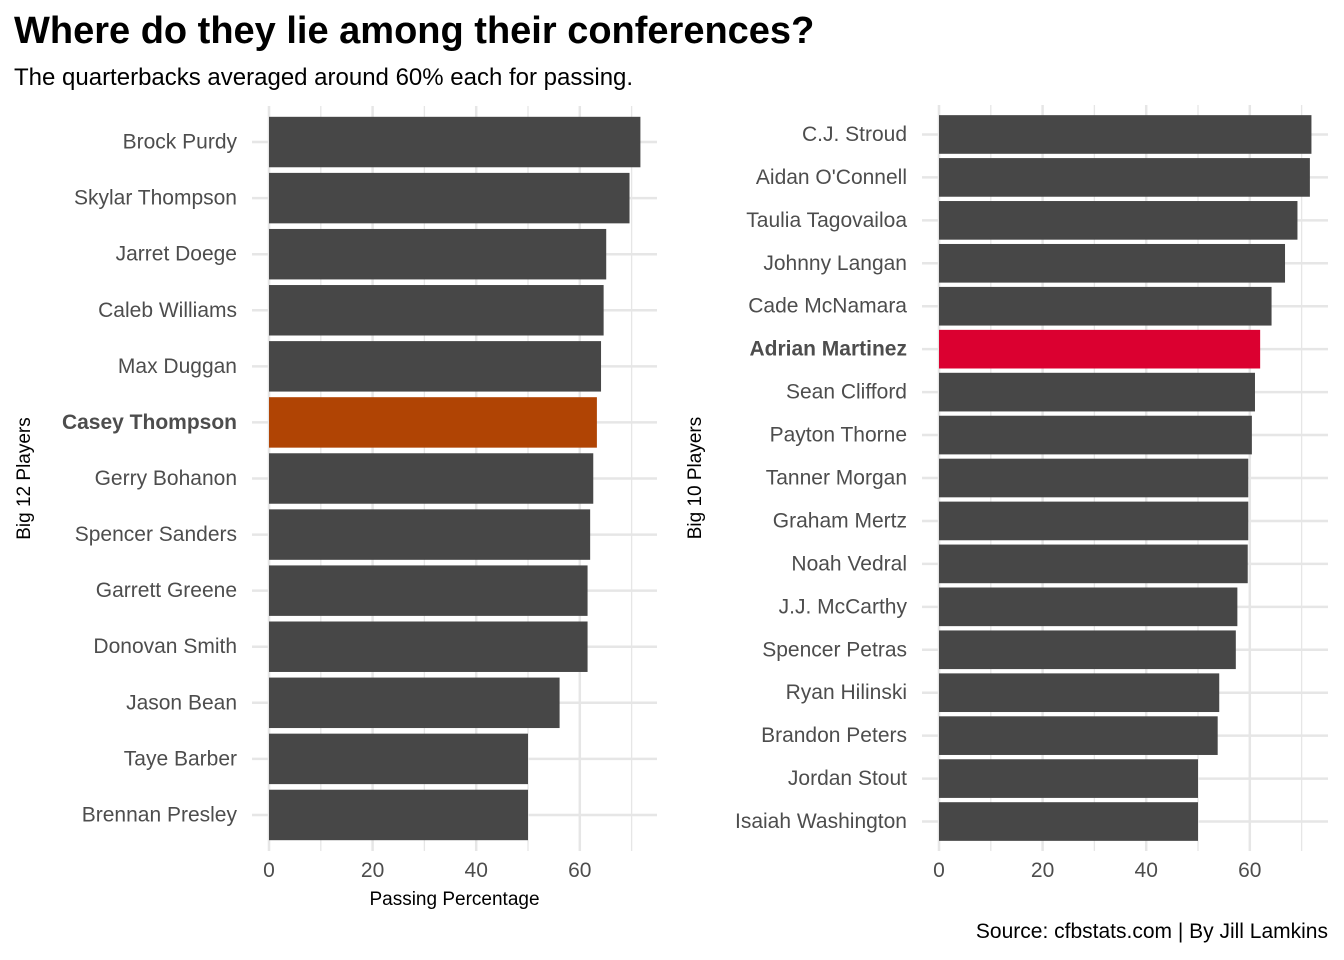 The image size is (1344, 960). Describe the element at coordinates (1151, 931) in the screenshot. I see `chart-caption: Source: cfbstats.com | By Jill Lamkins` at that location.